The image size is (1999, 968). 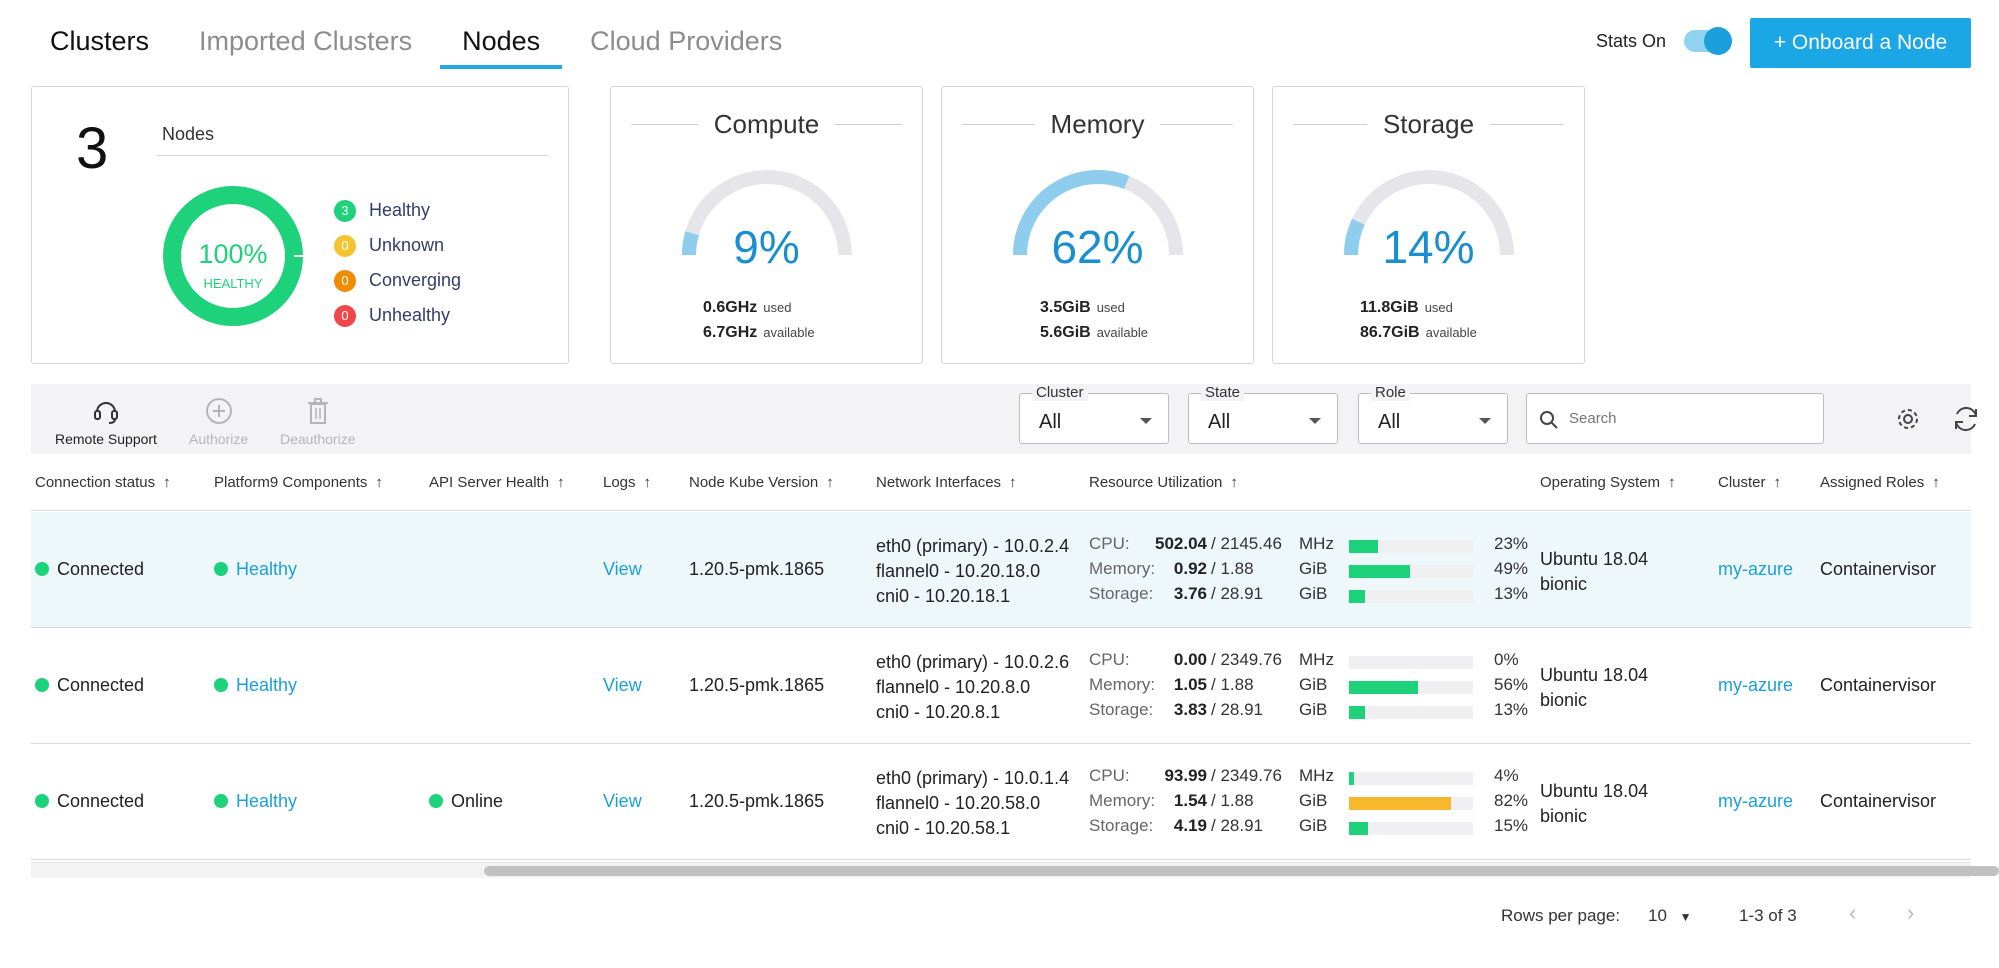 What do you see at coordinates (1400, 803) in the screenshot?
I see `usage-bar-fill` at bounding box center [1400, 803].